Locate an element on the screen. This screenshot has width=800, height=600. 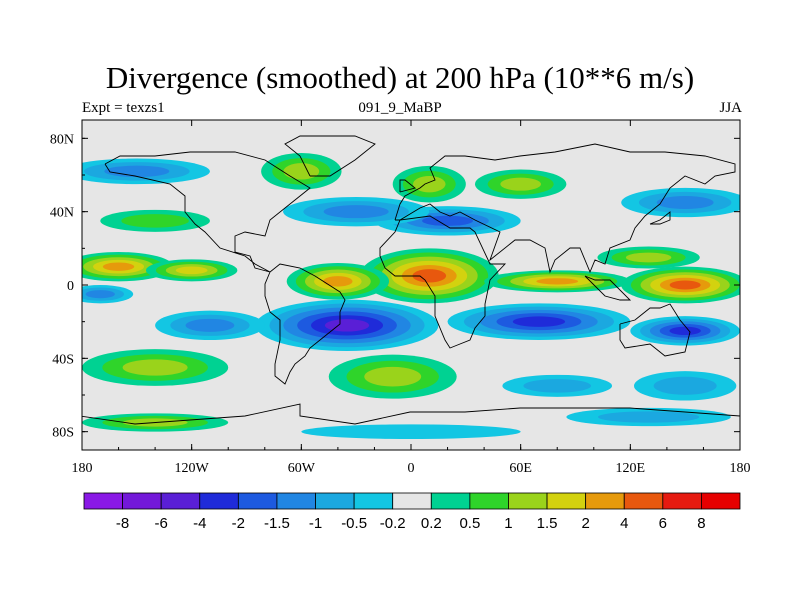
colorbar-label: 8 is located at coordinates (701, 523).